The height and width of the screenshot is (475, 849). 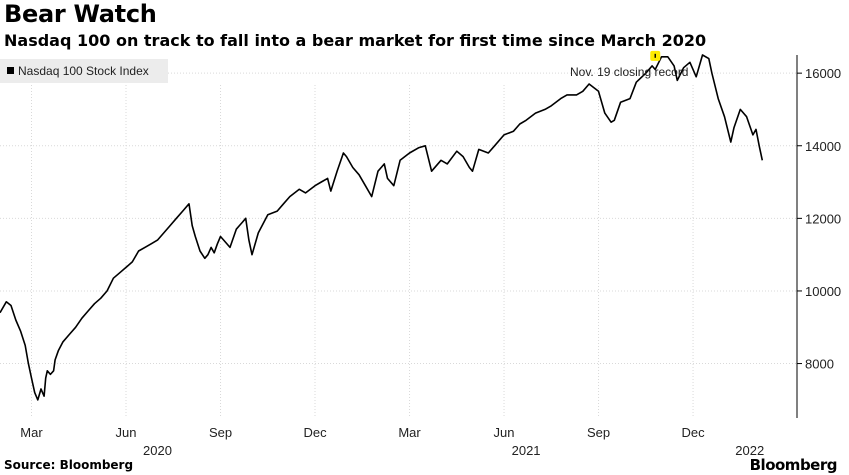 I want to click on y-tick-label: 12000, so click(x=823, y=218).